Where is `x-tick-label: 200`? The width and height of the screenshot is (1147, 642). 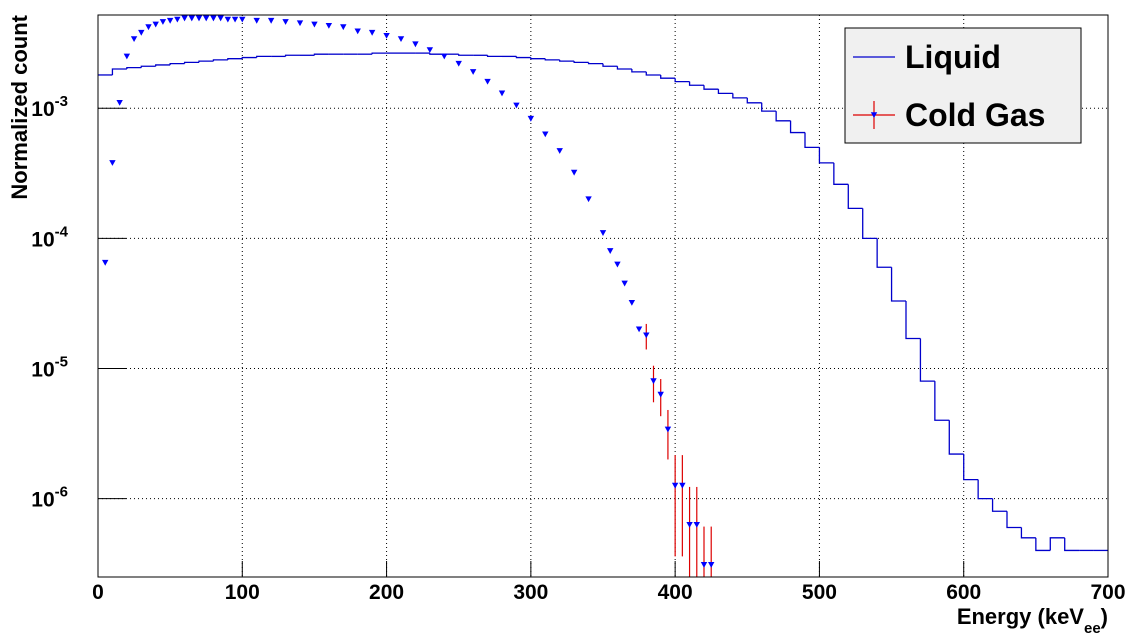
x-tick-label: 200 is located at coordinates (386, 592).